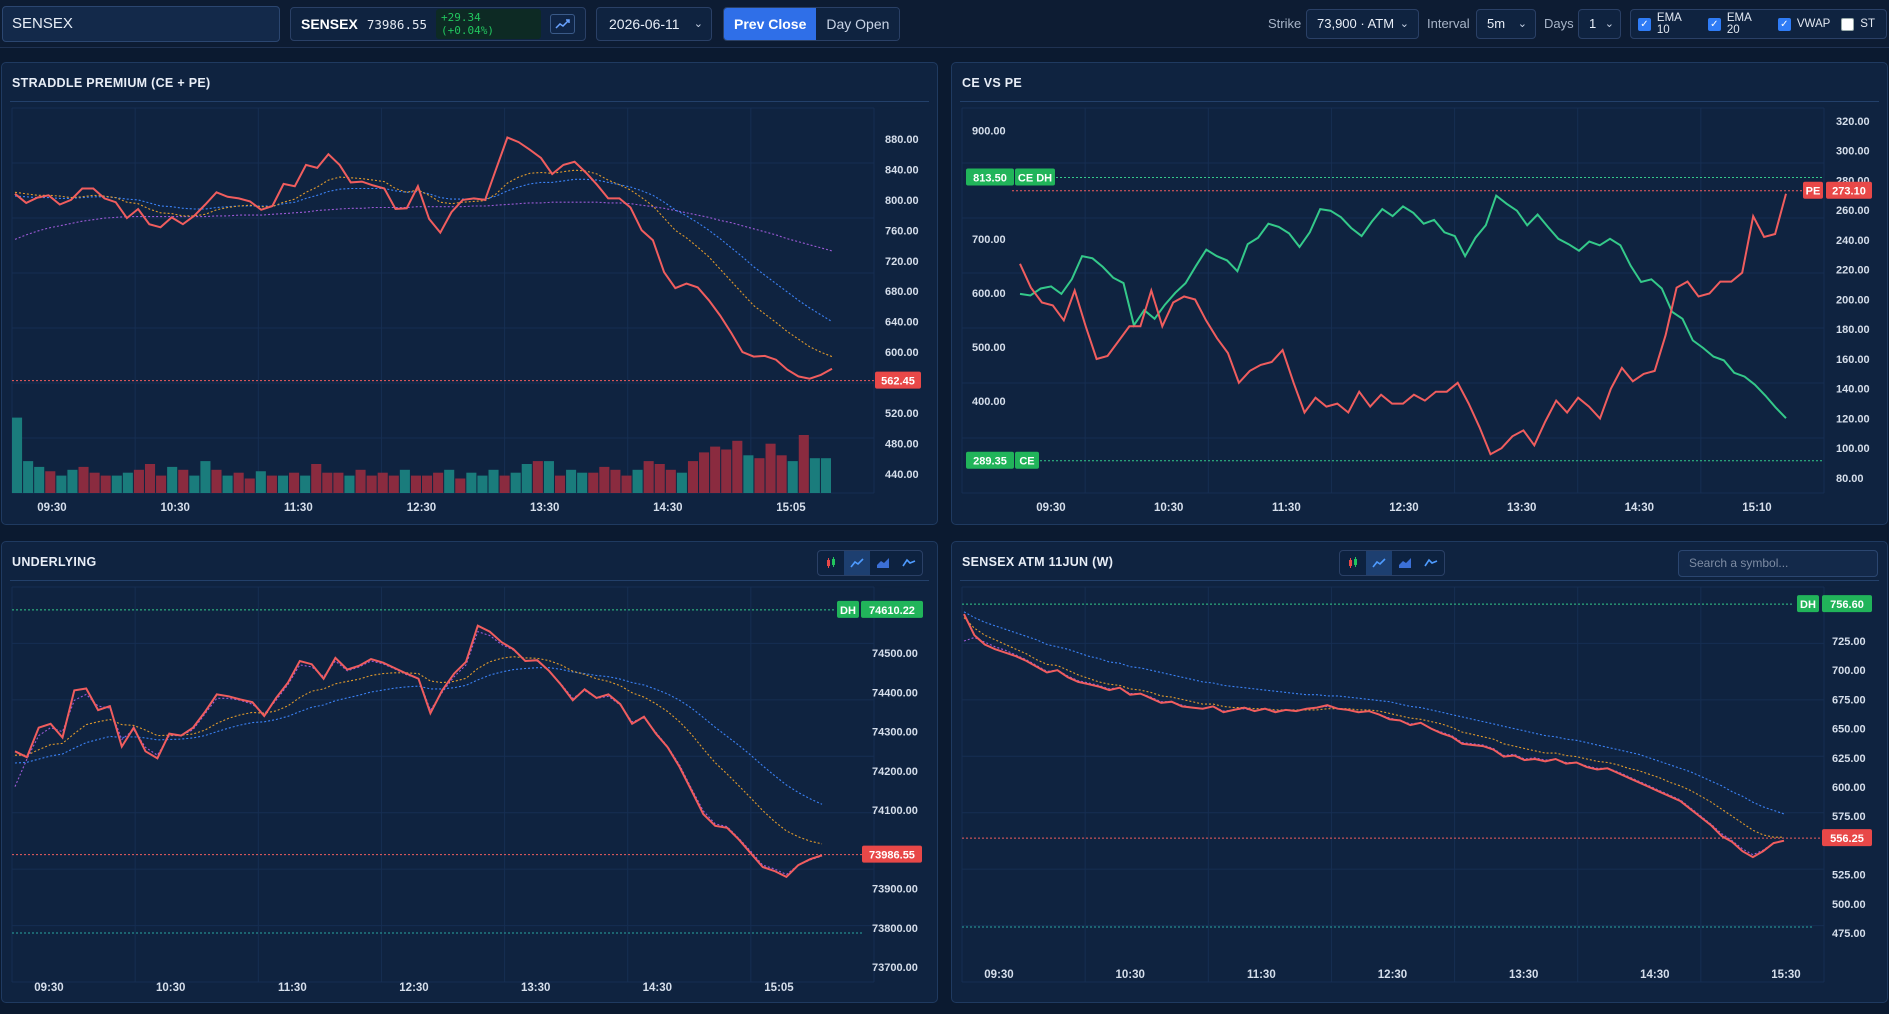 This screenshot has width=1889, height=1014. What do you see at coordinates (1667, 24) in the screenshot?
I see `ema10-toggle: ✓ EMA 10` at bounding box center [1667, 24].